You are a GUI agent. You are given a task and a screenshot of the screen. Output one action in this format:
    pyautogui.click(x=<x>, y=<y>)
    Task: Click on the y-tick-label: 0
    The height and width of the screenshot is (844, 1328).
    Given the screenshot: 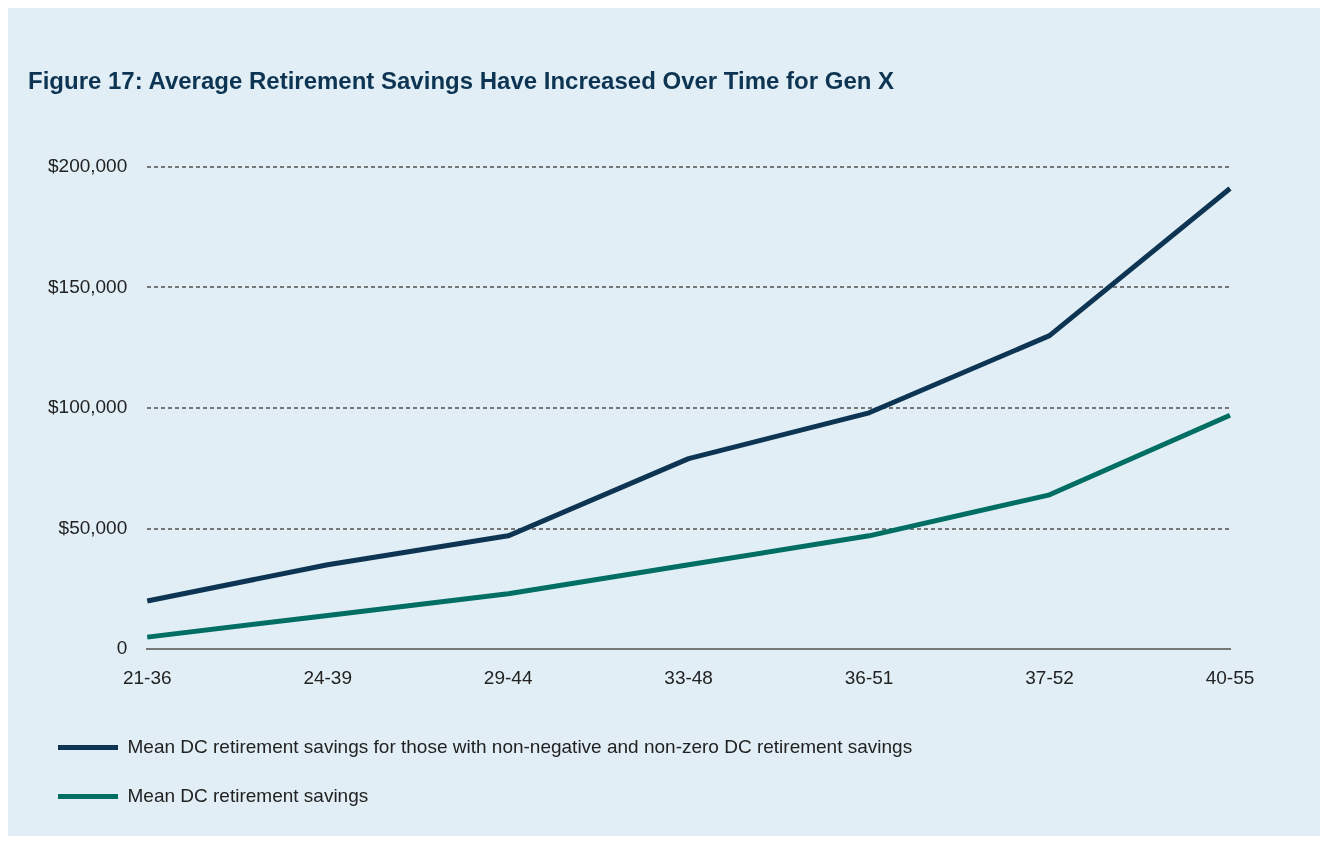 What is the action you would take?
    pyautogui.click(x=122, y=648)
    